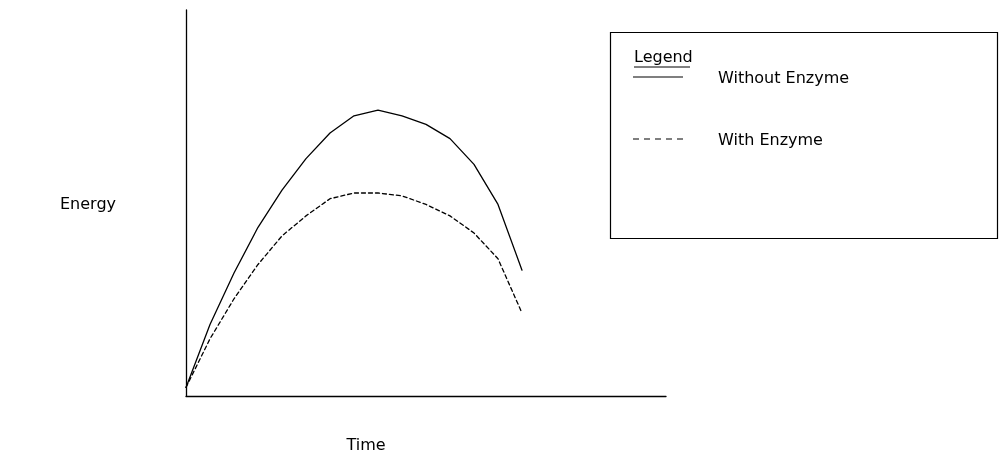 The width and height of the screenshot is (1003, 459). Describe the element at coordinates (87, 203) in the screenshot. I see `y-axis-title: Energy` at that location.